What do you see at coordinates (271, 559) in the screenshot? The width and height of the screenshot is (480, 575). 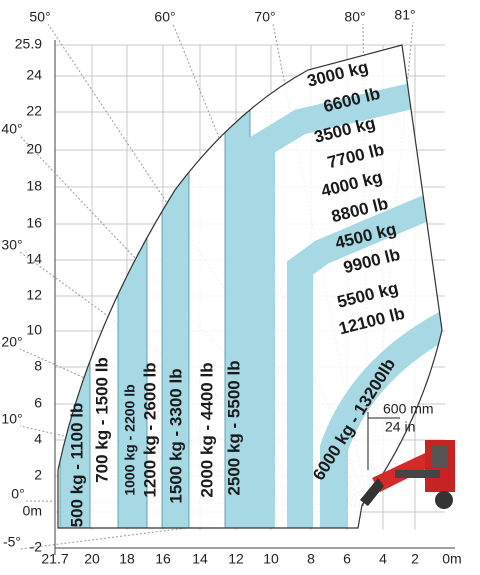 I see `x-tick-label: 10` at bounding box center [271, 559].